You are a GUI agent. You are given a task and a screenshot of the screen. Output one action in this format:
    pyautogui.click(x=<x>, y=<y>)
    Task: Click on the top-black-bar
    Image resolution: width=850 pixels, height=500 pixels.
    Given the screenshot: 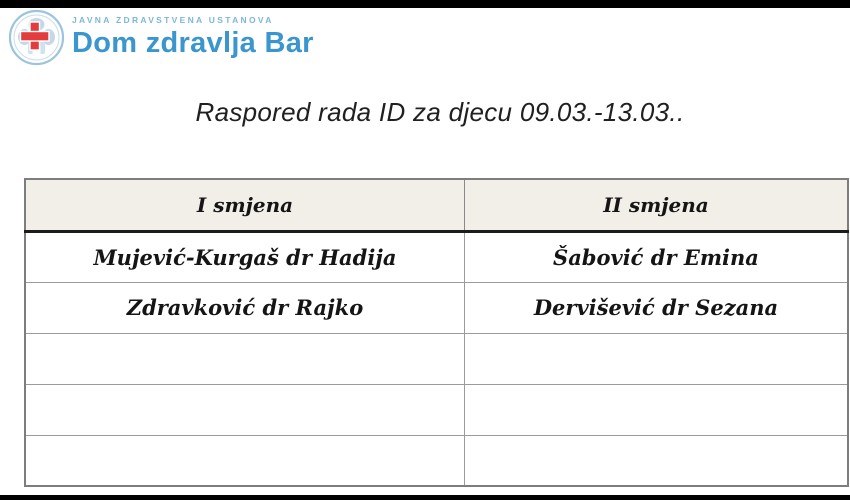 What is the action you would take?
    pyautogui.click(x=425, y=4)
    